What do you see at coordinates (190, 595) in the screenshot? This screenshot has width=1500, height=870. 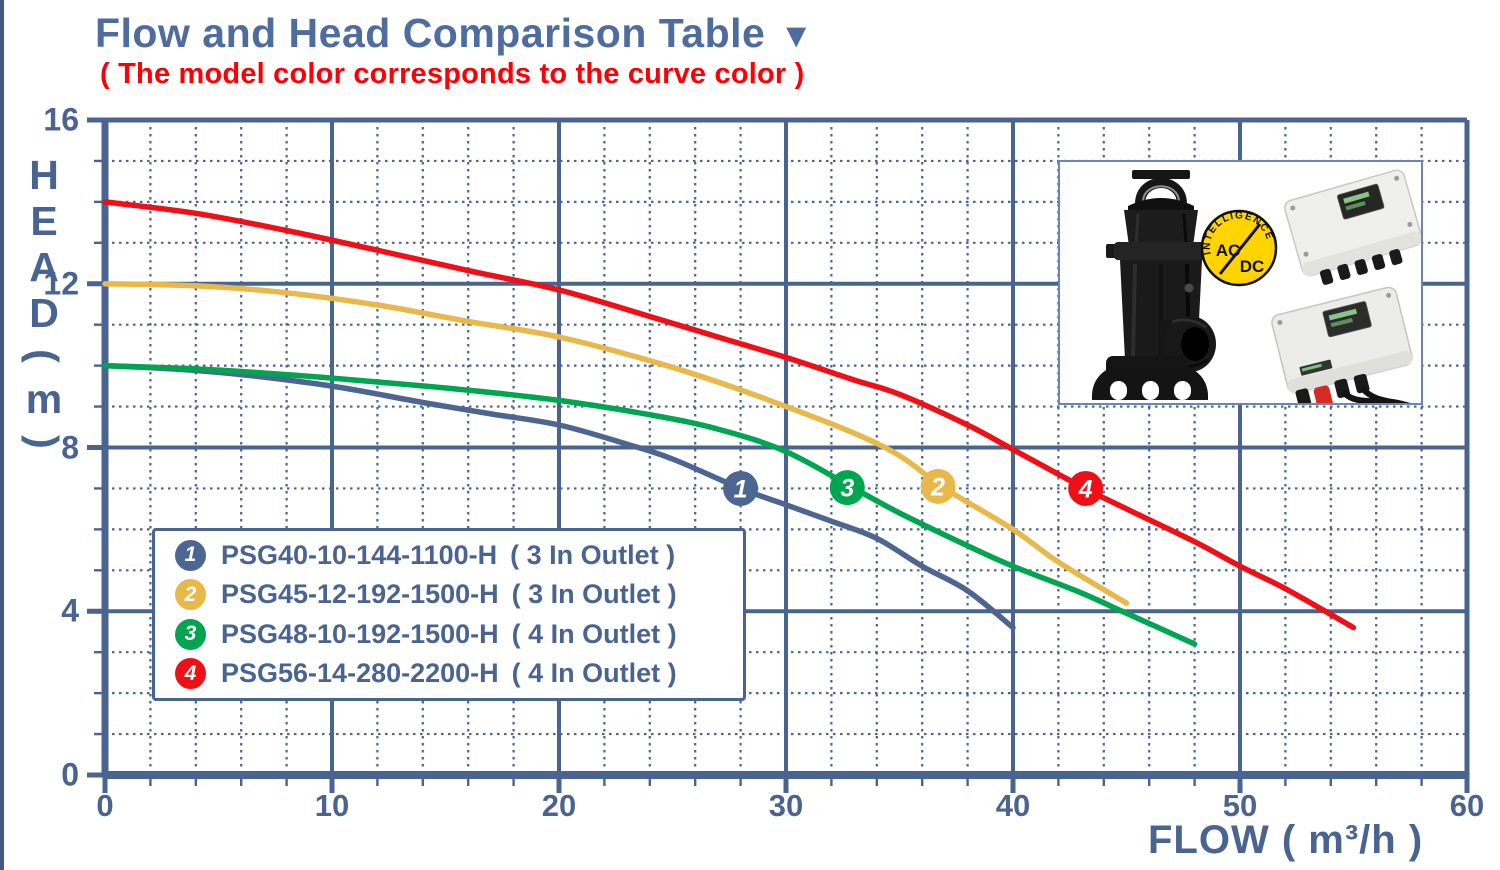 I see `legend-marker-2-icon: 2` at bounding box center [190, 595].